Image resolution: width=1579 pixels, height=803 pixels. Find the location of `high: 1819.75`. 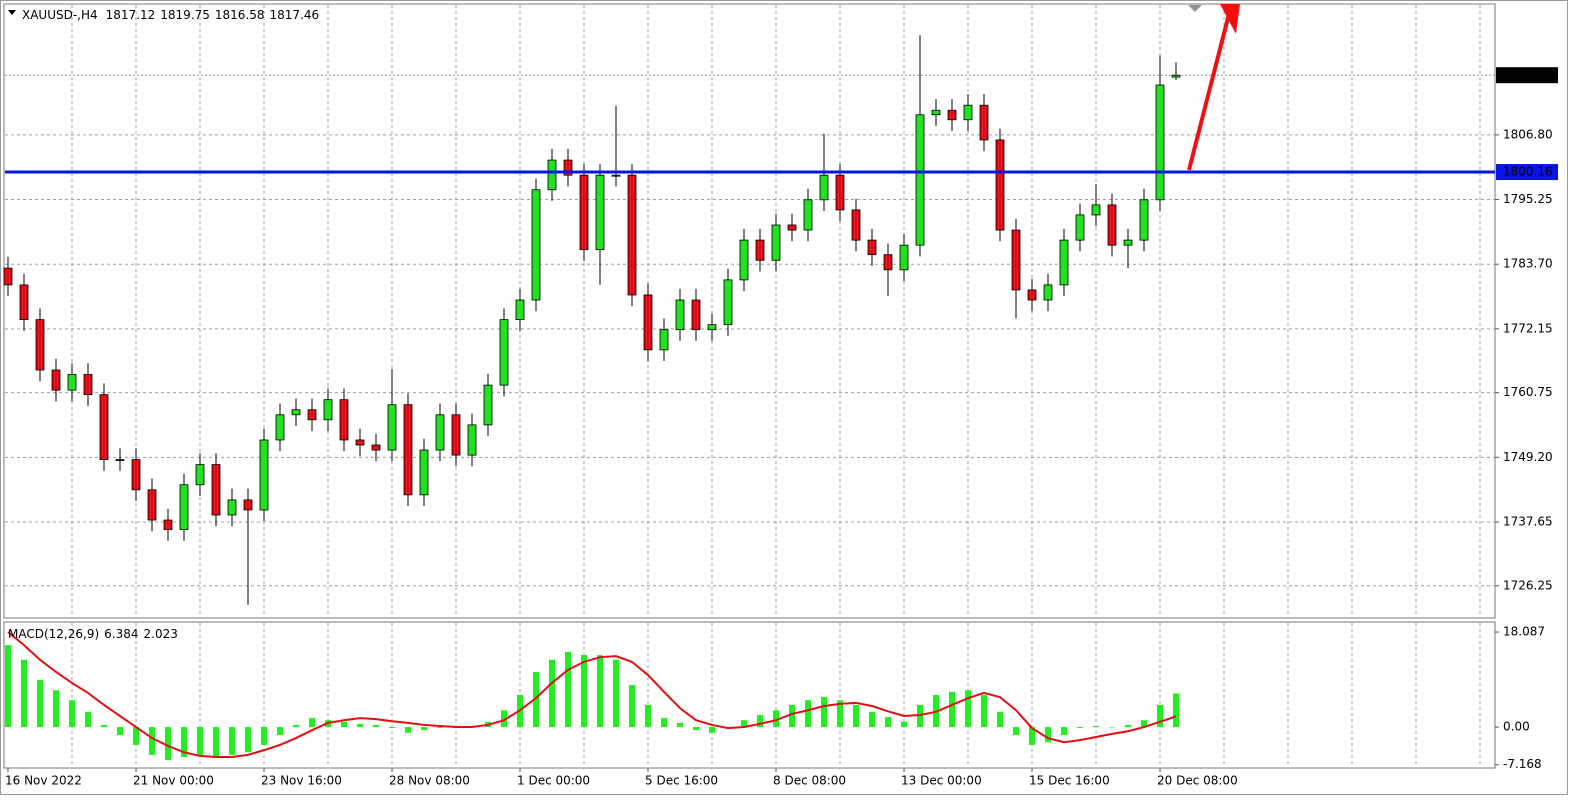

high: 1819.75 is located at coordinates (185, 15).